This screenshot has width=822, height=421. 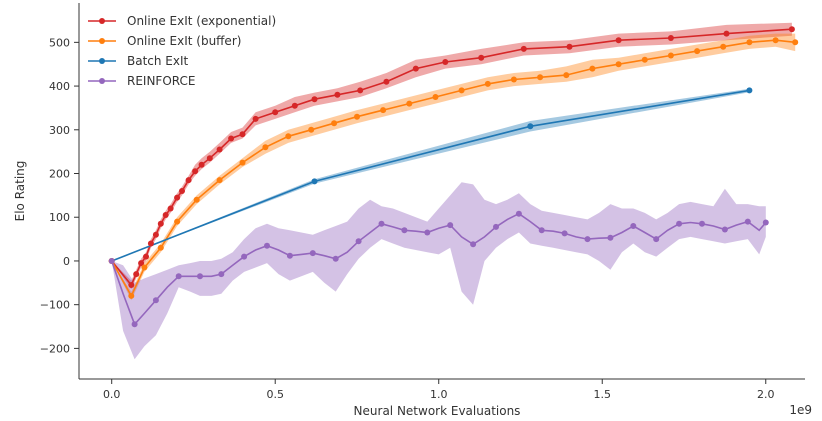 I want to click on y-tick-label: −200, so click(x=55, y=348).